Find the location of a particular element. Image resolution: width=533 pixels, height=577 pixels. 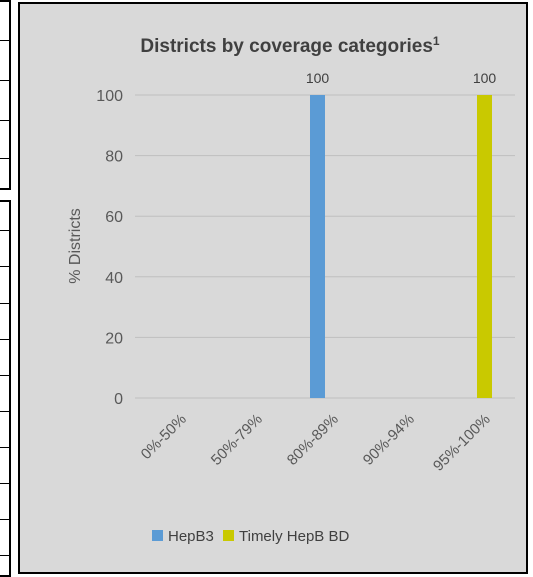

x-tick-label: 0%-50% is located at coordinates (164, 437).